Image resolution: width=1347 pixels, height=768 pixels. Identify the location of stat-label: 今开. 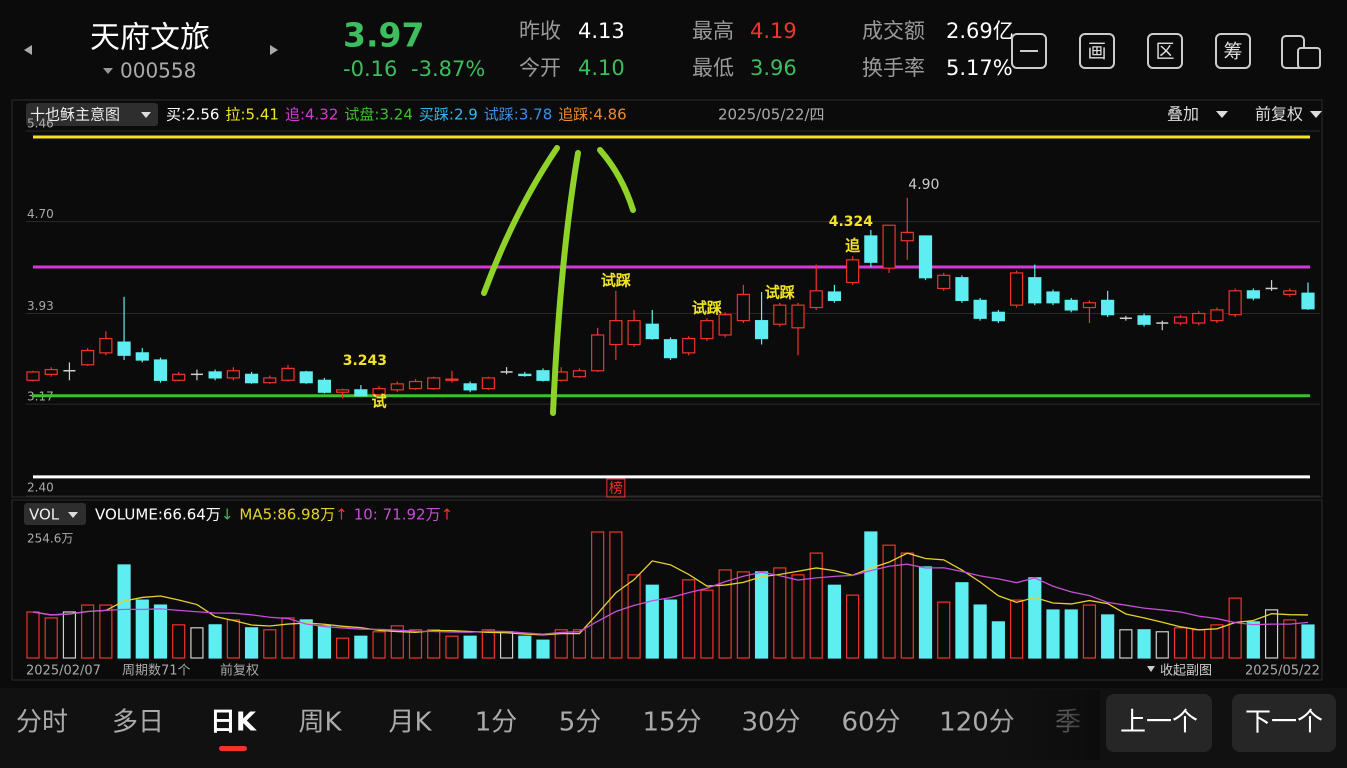
(540, 68).